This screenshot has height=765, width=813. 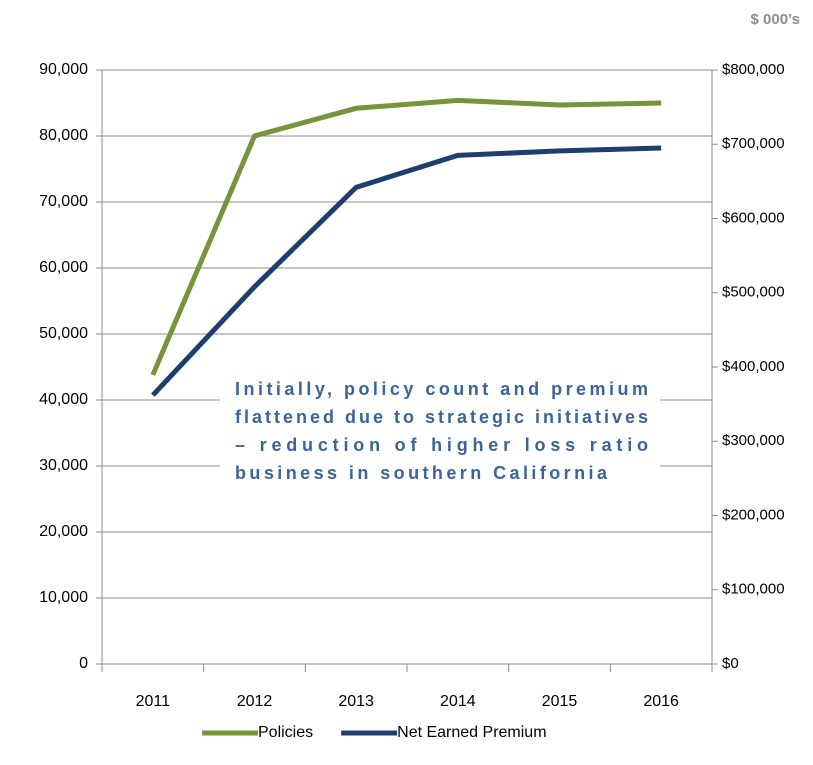 What do you see at coordinates (255, 701) in the screenshot?
I see `x-tick-label: 2012` at bounding box center [255, 701].